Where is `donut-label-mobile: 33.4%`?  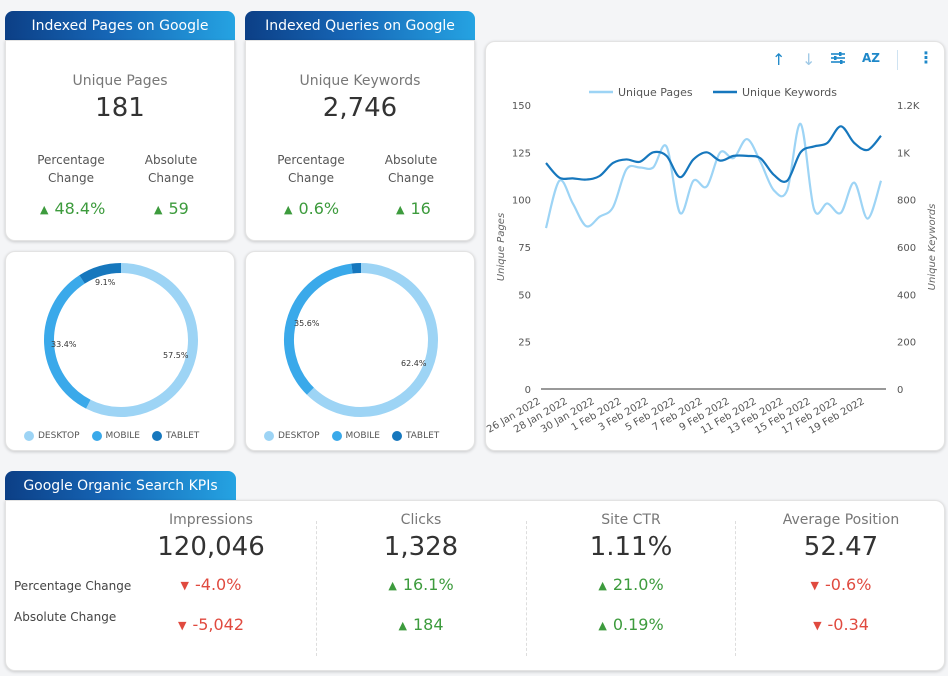
donut-label-mobile: 33.4% is located at coordinates (64, 344).